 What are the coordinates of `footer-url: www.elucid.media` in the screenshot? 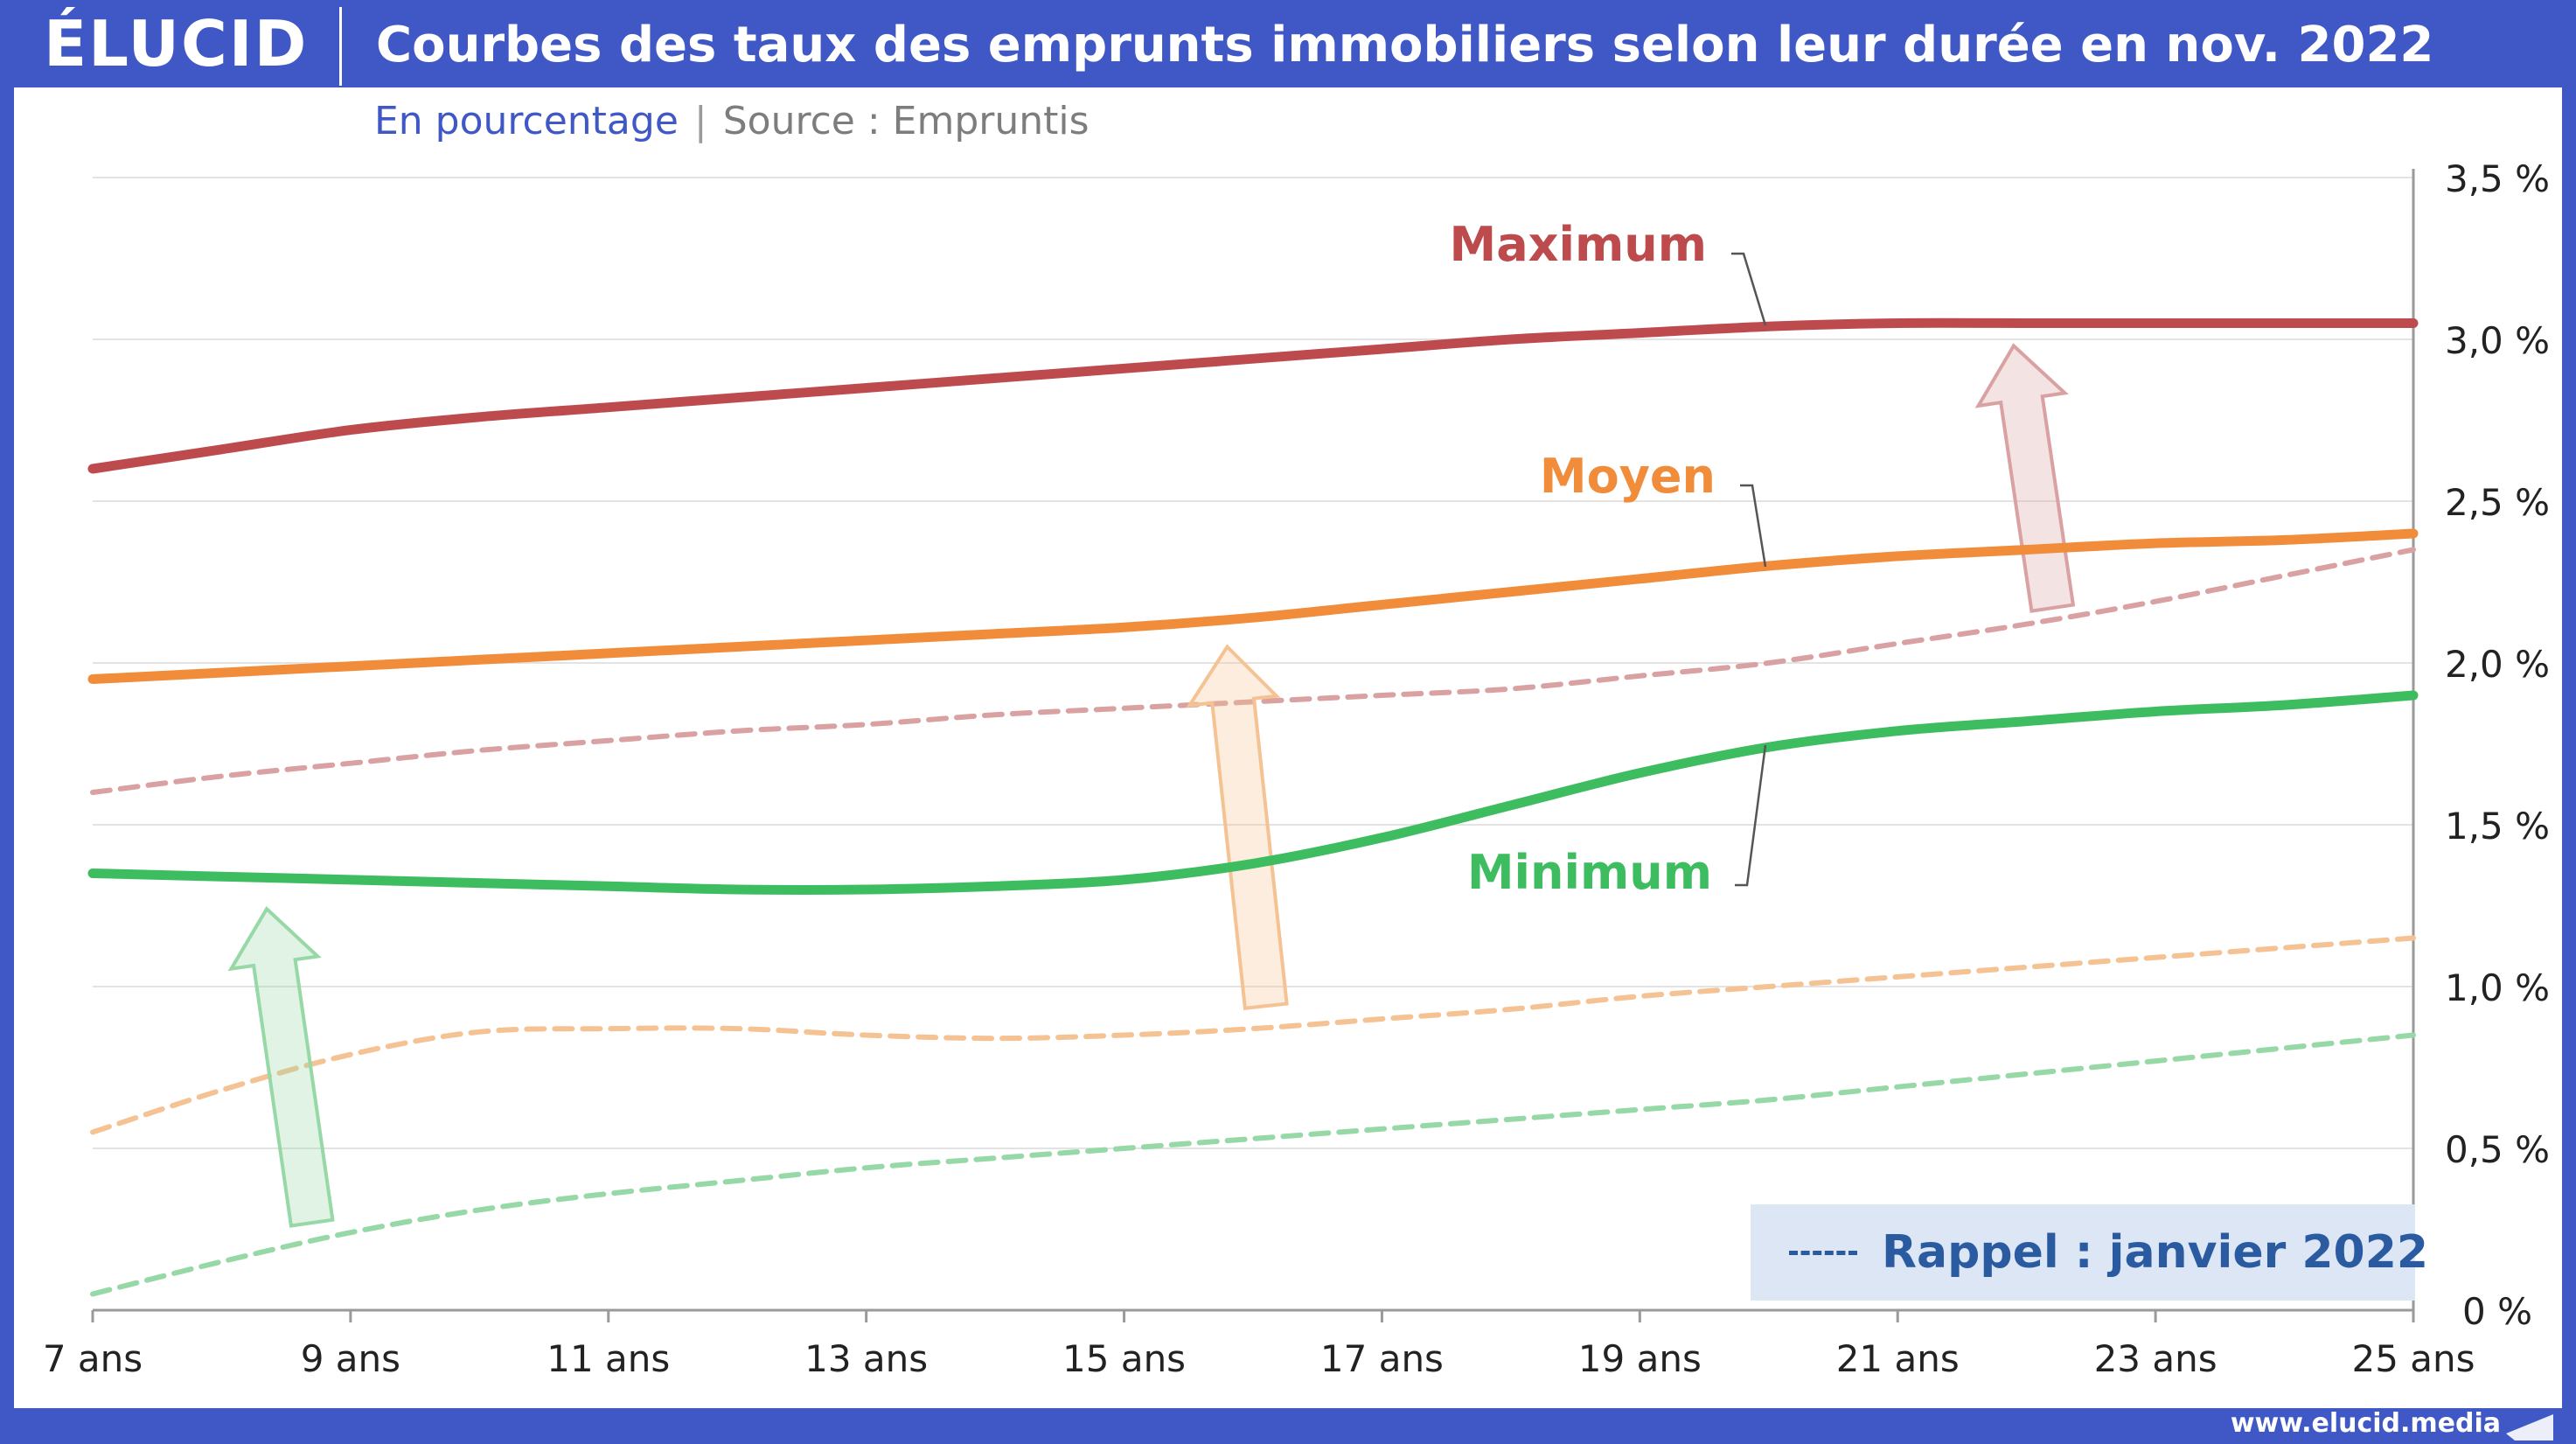 It's located at (2365, 1423).